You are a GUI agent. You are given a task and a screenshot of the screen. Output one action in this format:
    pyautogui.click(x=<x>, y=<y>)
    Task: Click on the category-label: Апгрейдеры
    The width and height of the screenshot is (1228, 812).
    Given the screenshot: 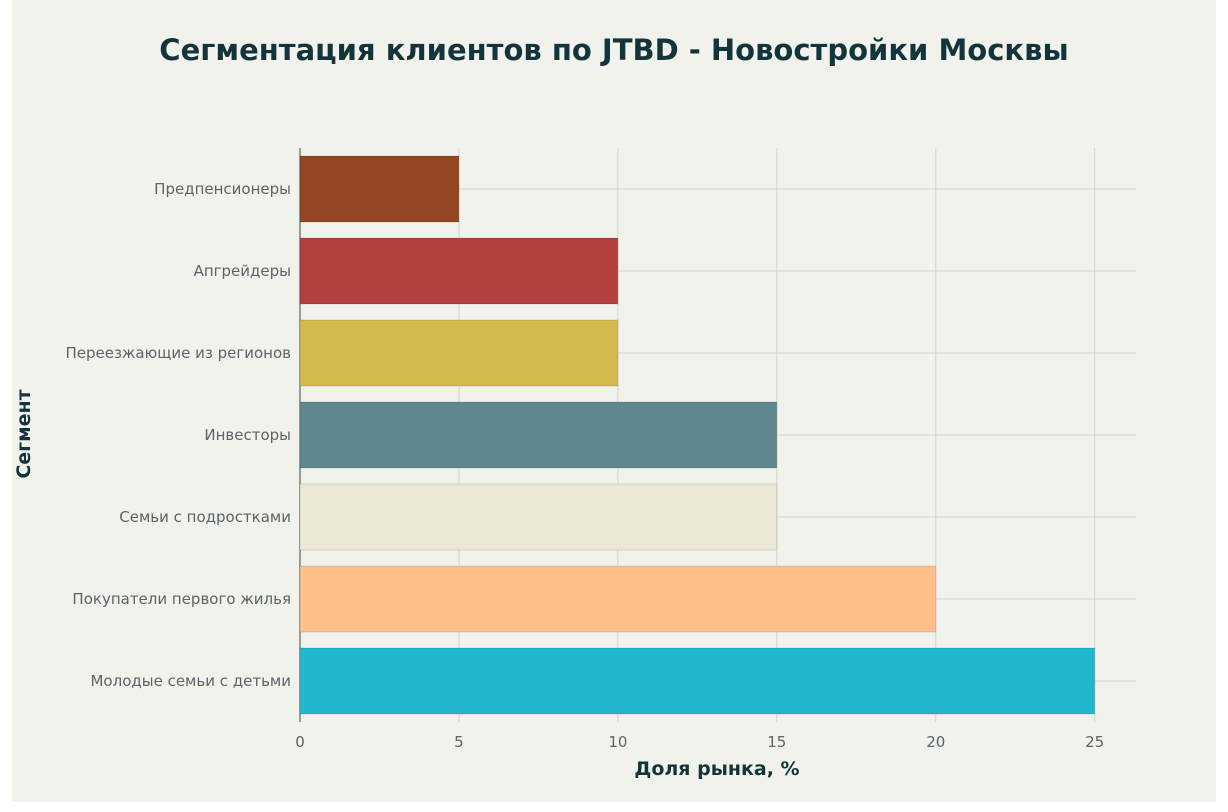 What is the action you would take?
    pyautogui.click(x=242, y=271)
    